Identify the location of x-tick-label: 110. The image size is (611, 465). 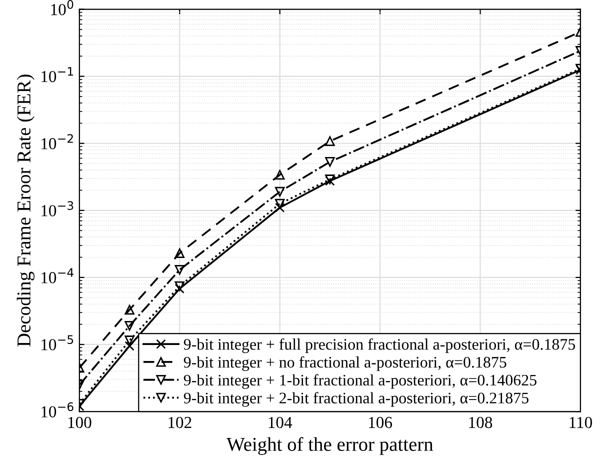
(581, 422).